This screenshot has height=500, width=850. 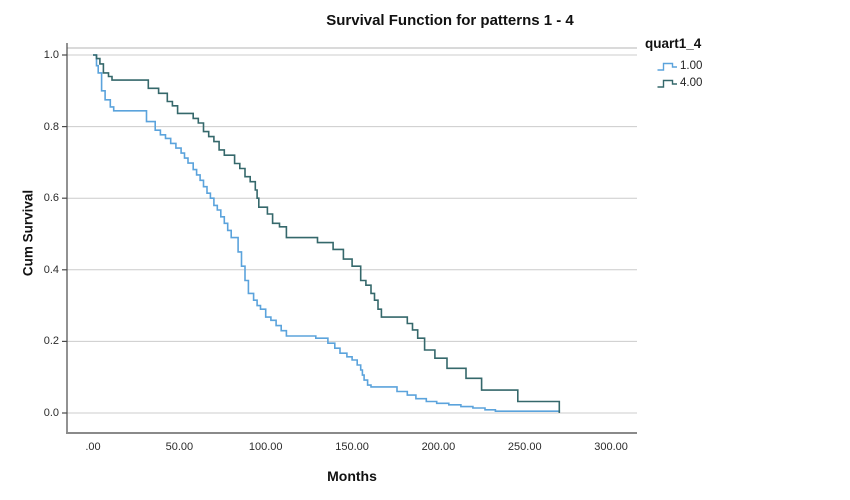 I want to click on x-tick-label: 150.00, so click(x=352, y=447).